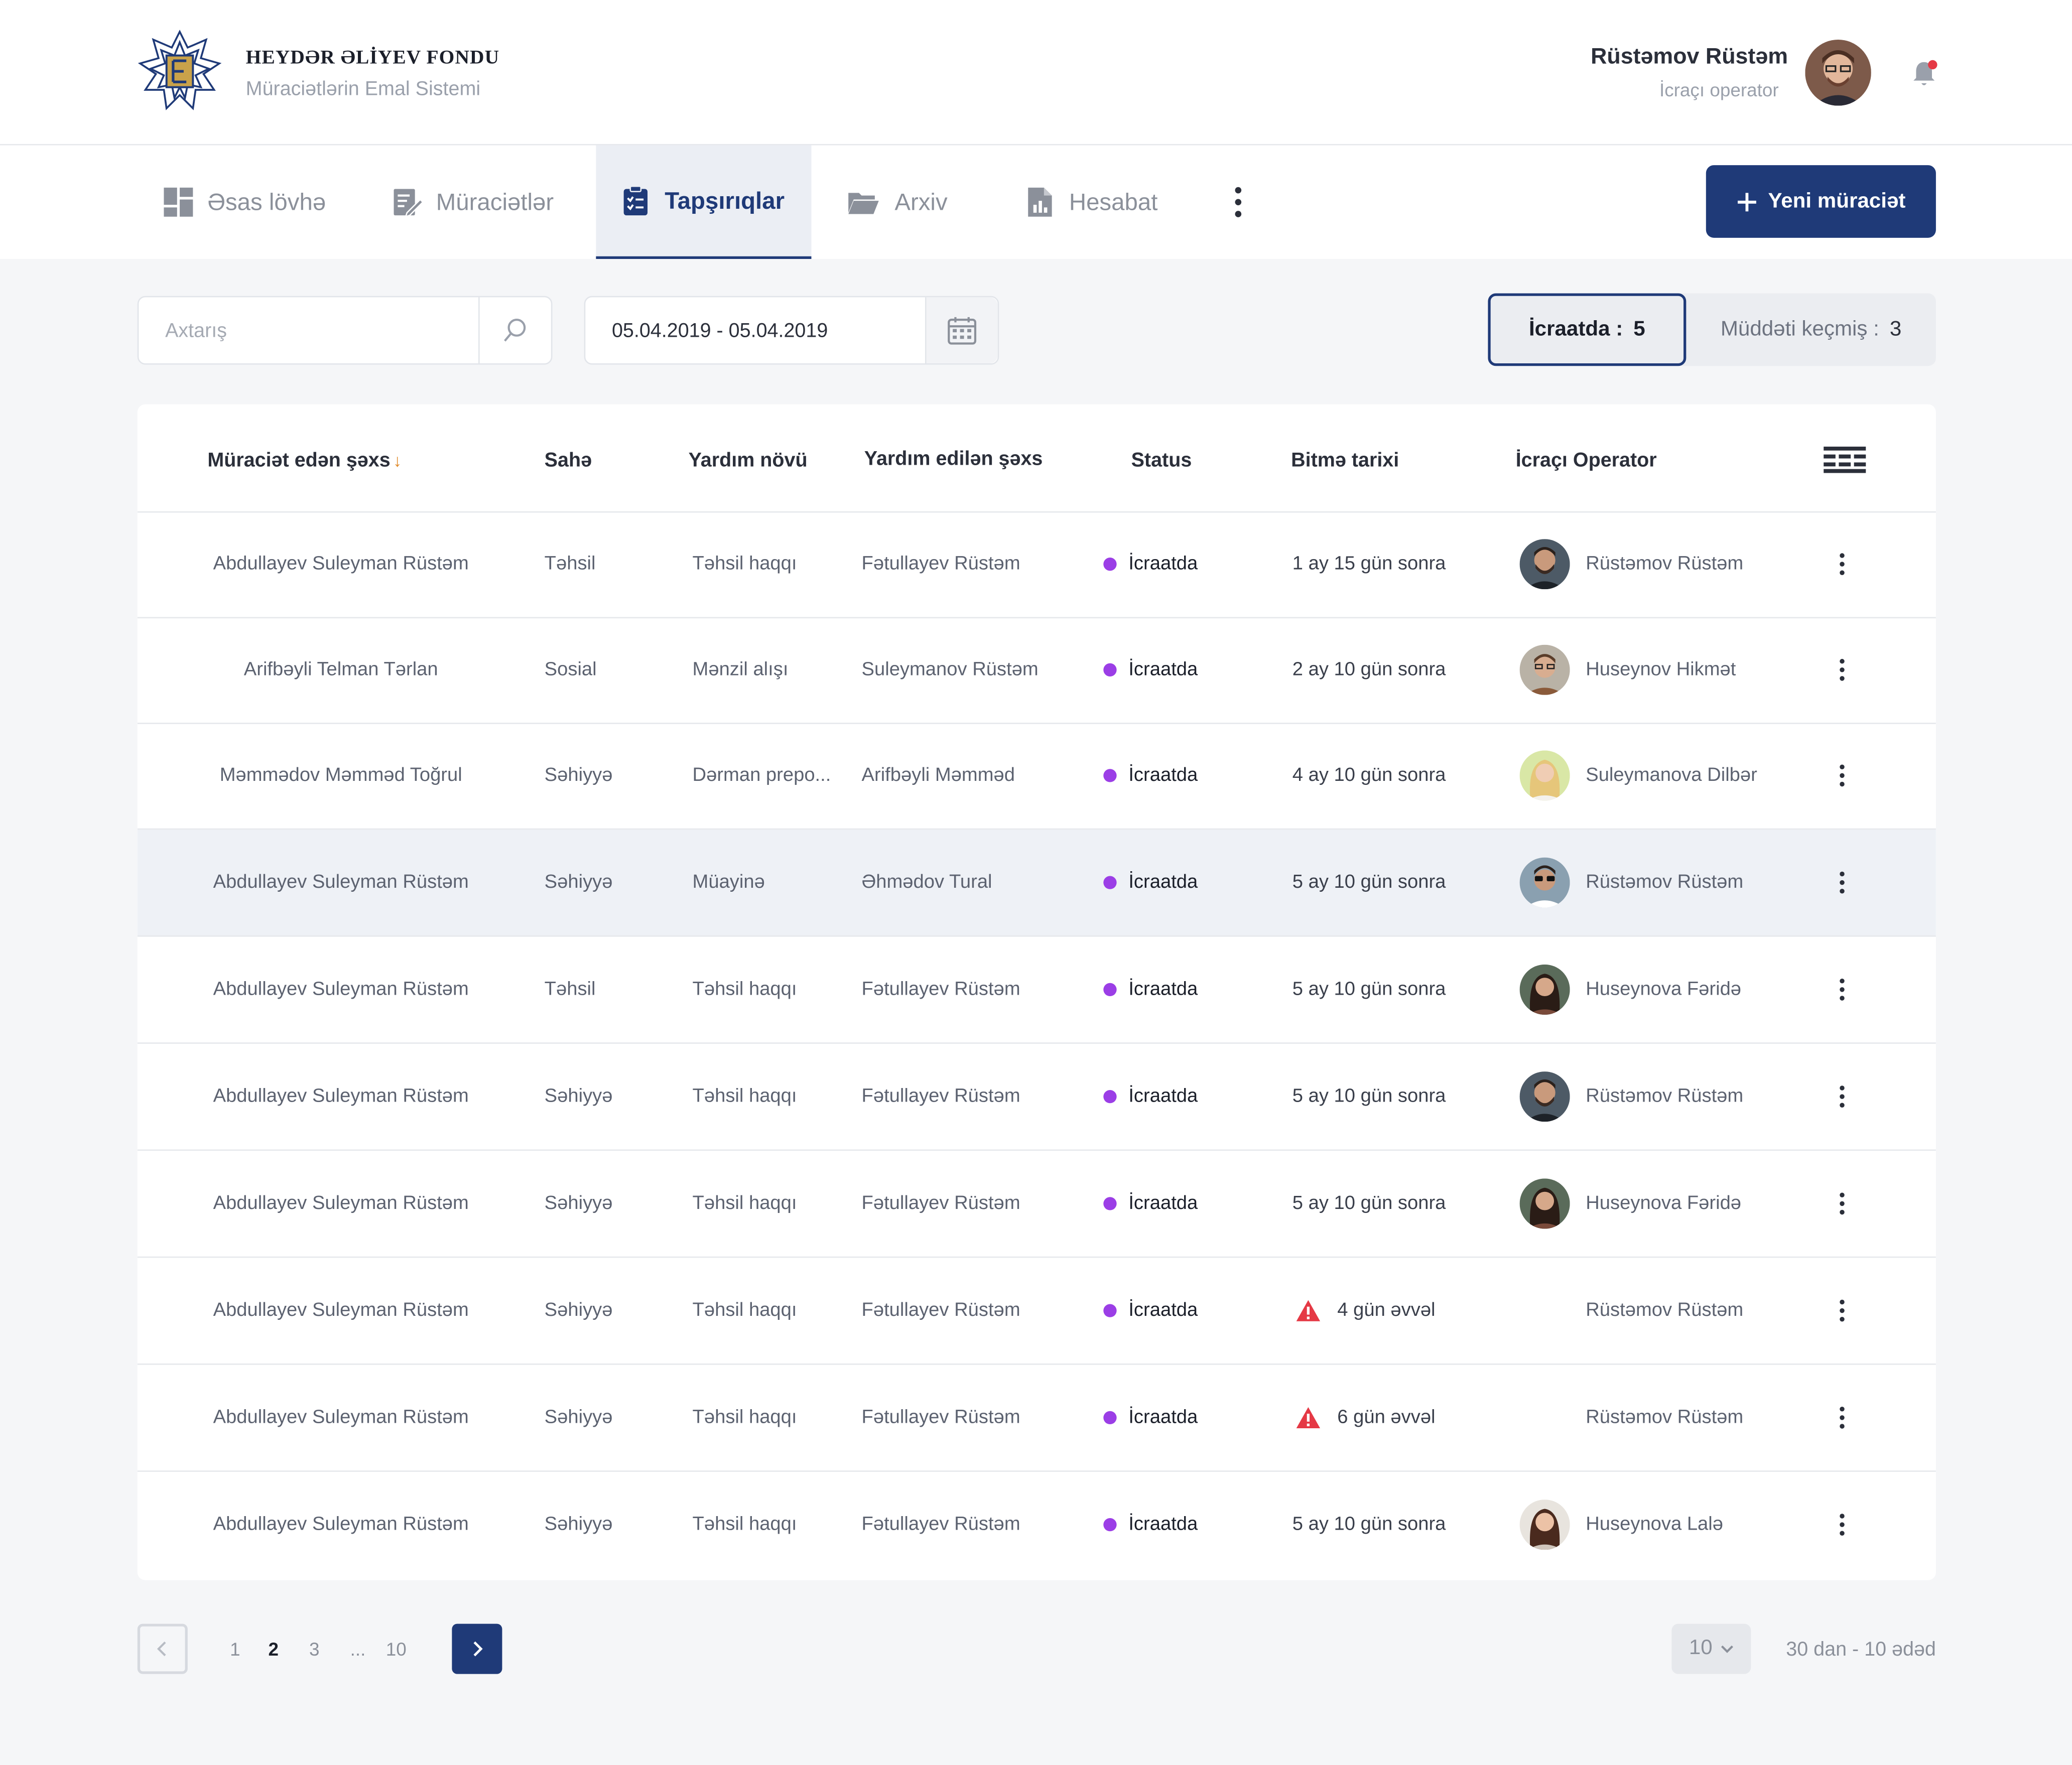  Describe the element at coordinates (1811, 329) in the screenshot. I see `filter-overdue: Müddəti keçmiş : 3` at that location.